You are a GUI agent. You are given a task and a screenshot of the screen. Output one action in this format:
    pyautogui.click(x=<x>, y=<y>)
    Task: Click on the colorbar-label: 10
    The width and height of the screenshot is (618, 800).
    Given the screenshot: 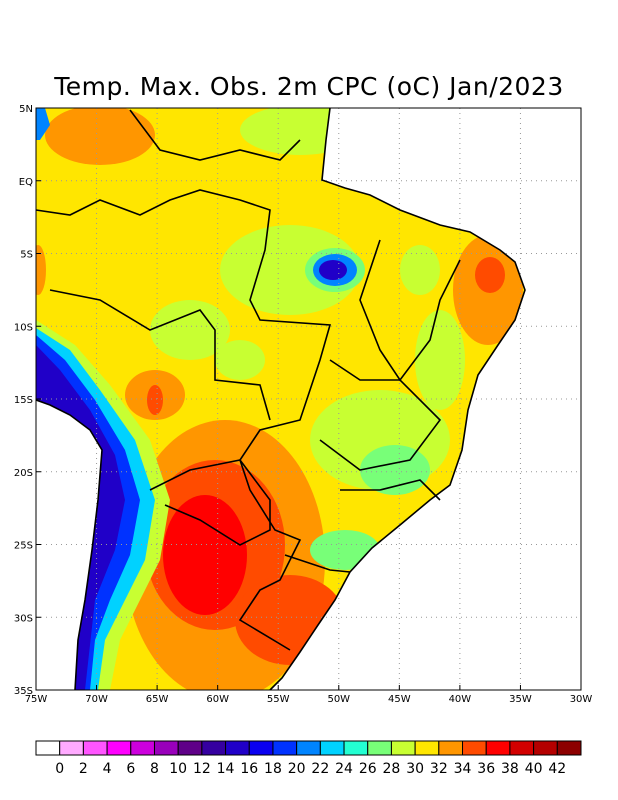 What is the action you would take?
    pyautogui.click(x=178, y=769)
    